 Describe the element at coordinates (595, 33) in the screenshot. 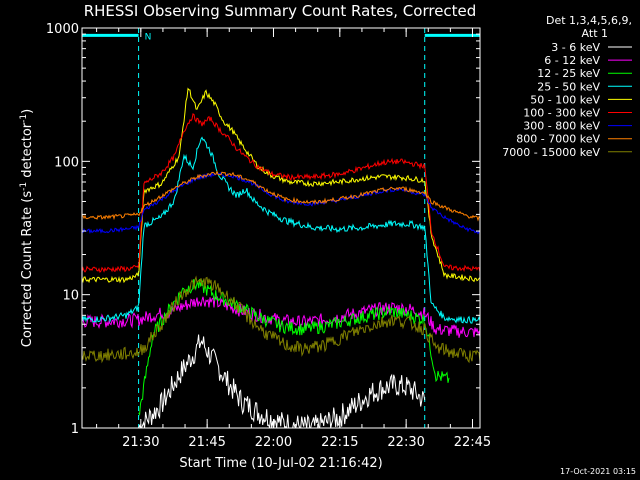

I see `legend-header-attenuator: Att 1` at that location.